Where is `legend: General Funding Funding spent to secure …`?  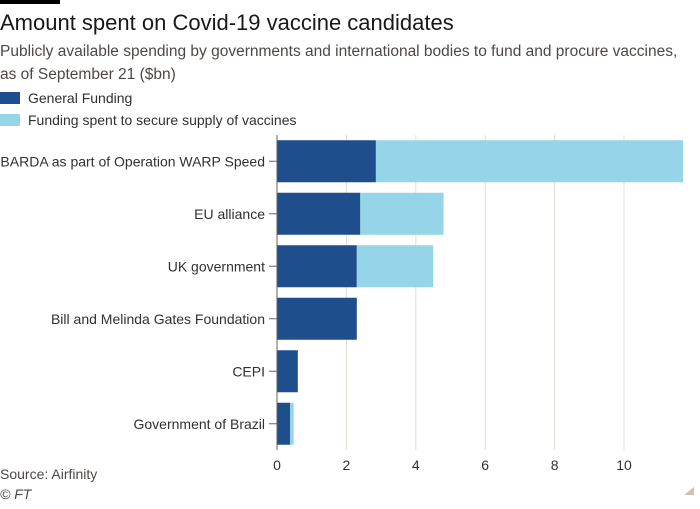 legend: General Funding Funding spent to secure … is located at coordinates (148, 109).